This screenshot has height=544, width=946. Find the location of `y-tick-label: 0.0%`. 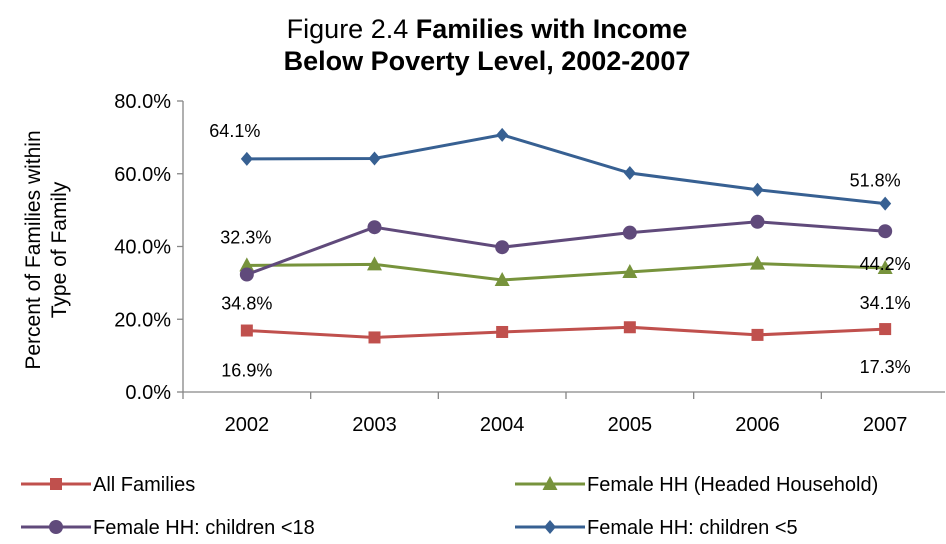

y-tick-label: 0.0% is located at coordinates (148, 393).